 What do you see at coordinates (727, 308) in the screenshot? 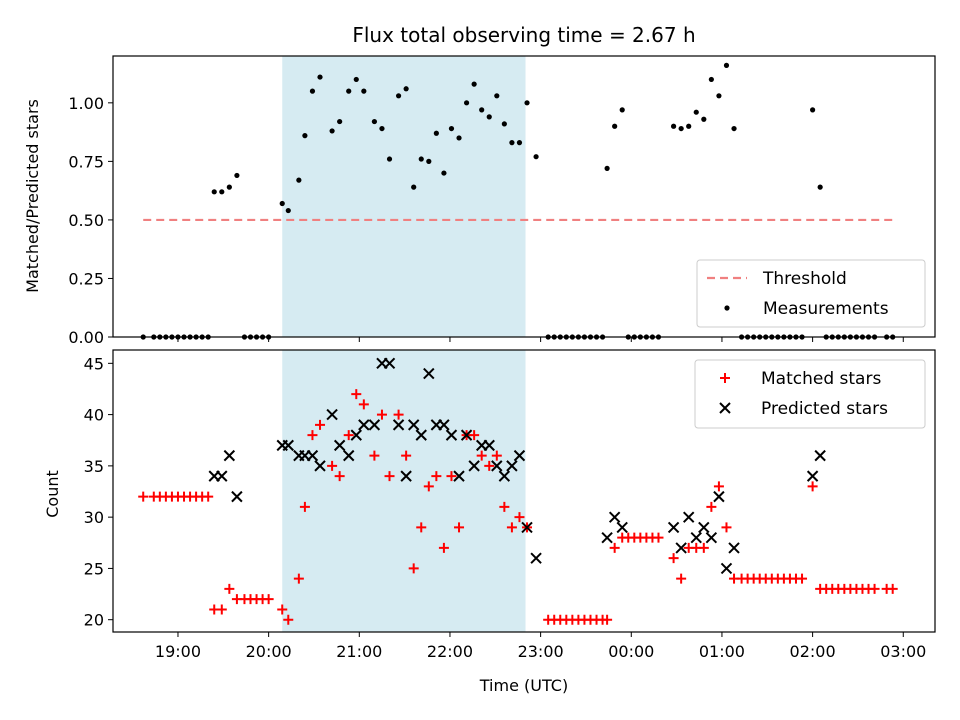
I see `legend-measurement-swatch` at bounding box center [727, 308].